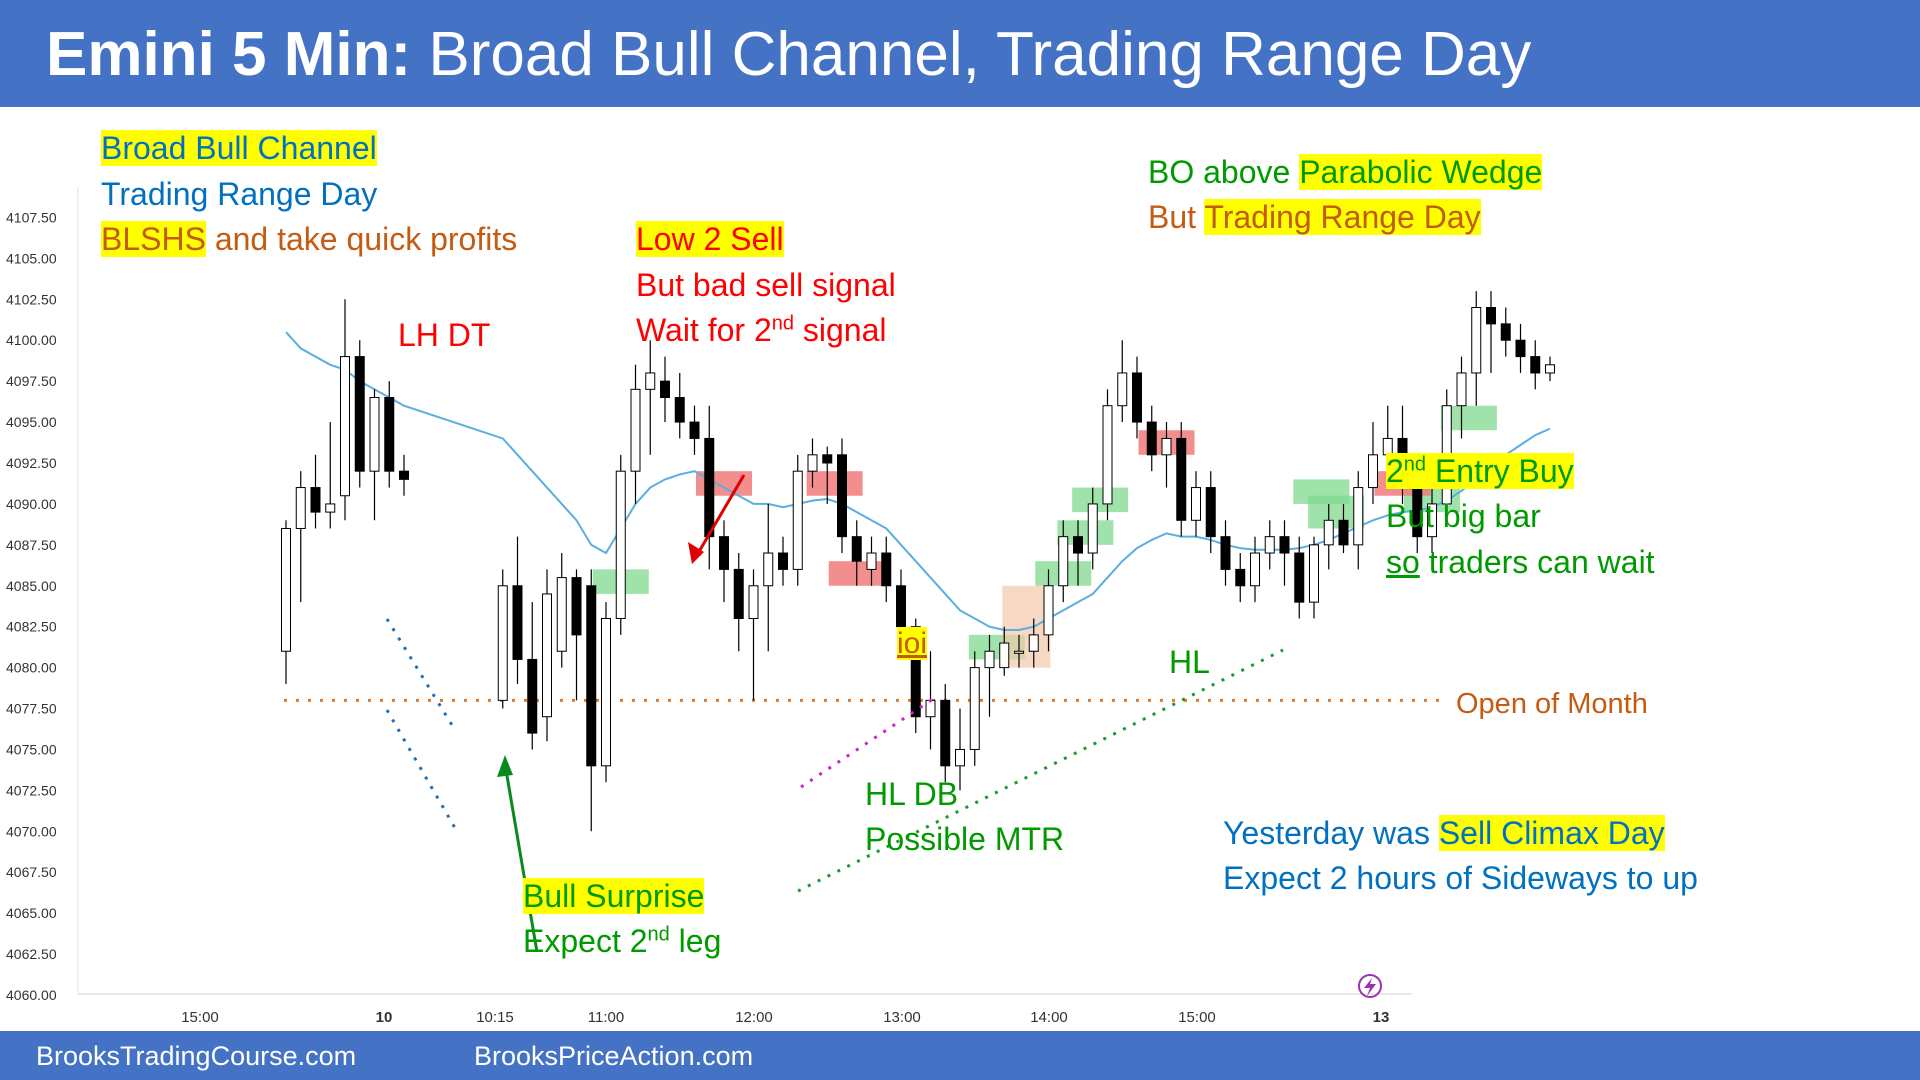  I want to click on x-tick-label: 13, so click(1381, 1017).